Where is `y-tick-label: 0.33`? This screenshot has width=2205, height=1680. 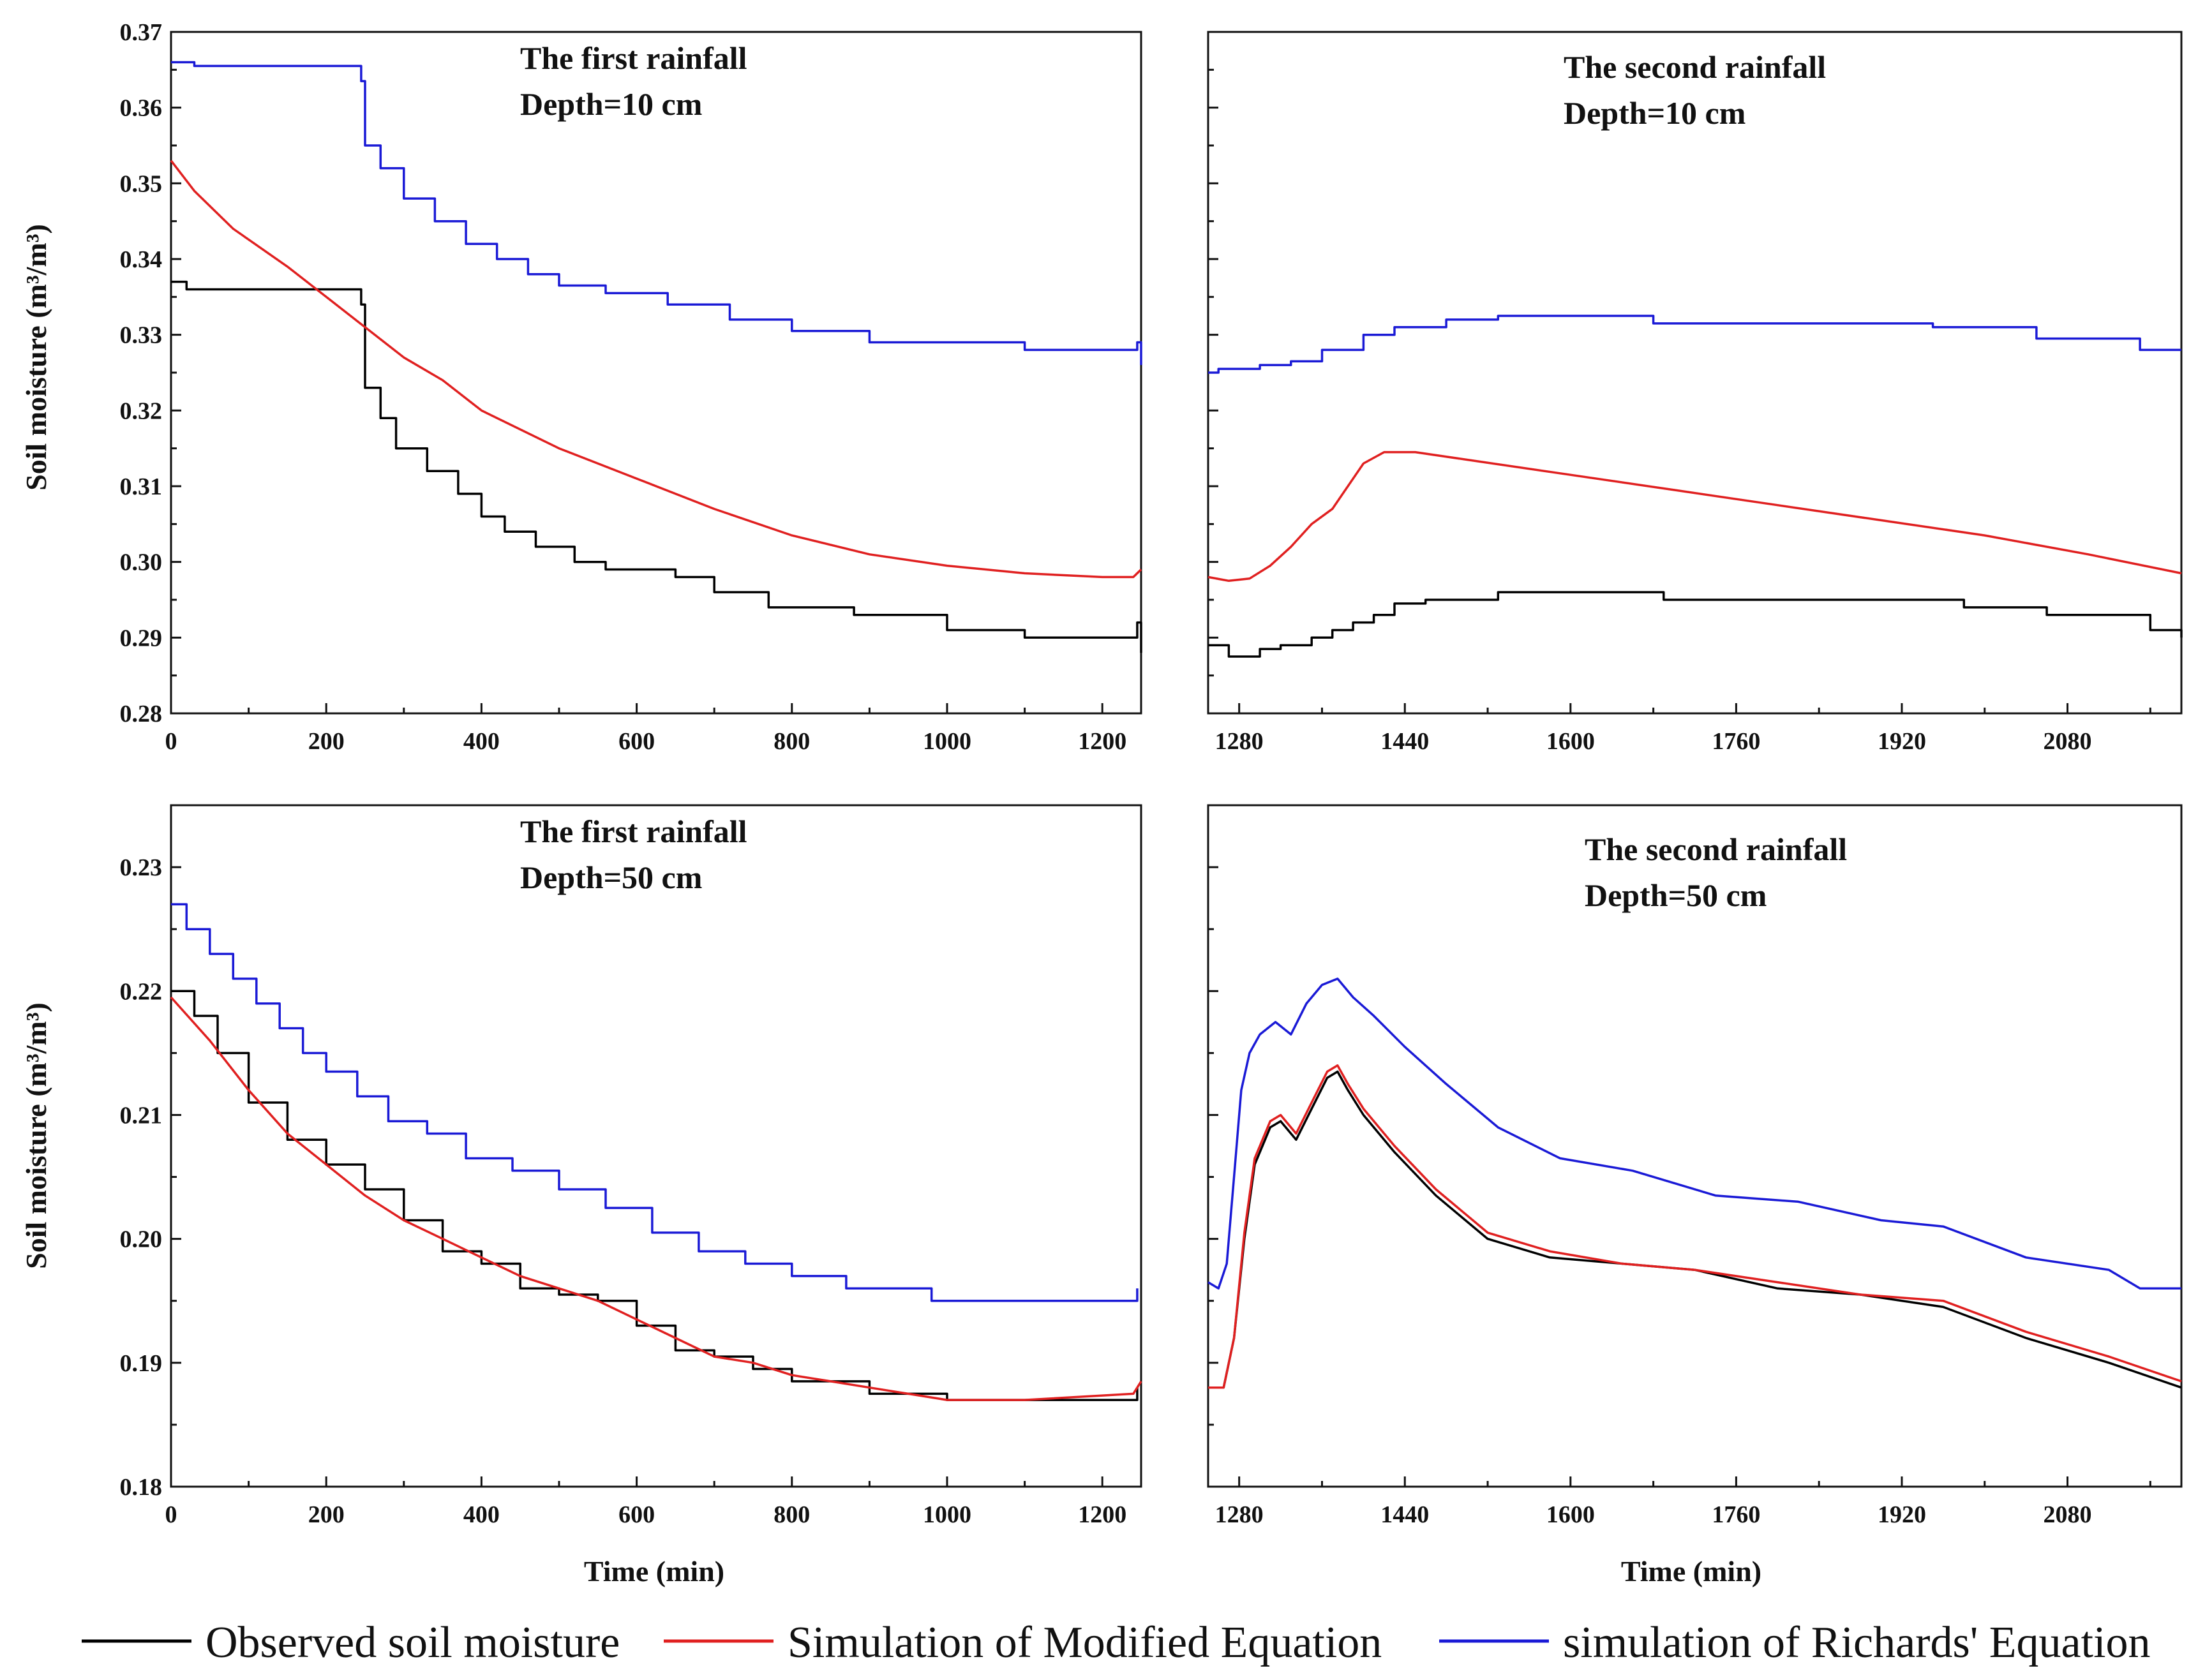 y-tick-label: 0.33 is located at coordinates (141, 335).